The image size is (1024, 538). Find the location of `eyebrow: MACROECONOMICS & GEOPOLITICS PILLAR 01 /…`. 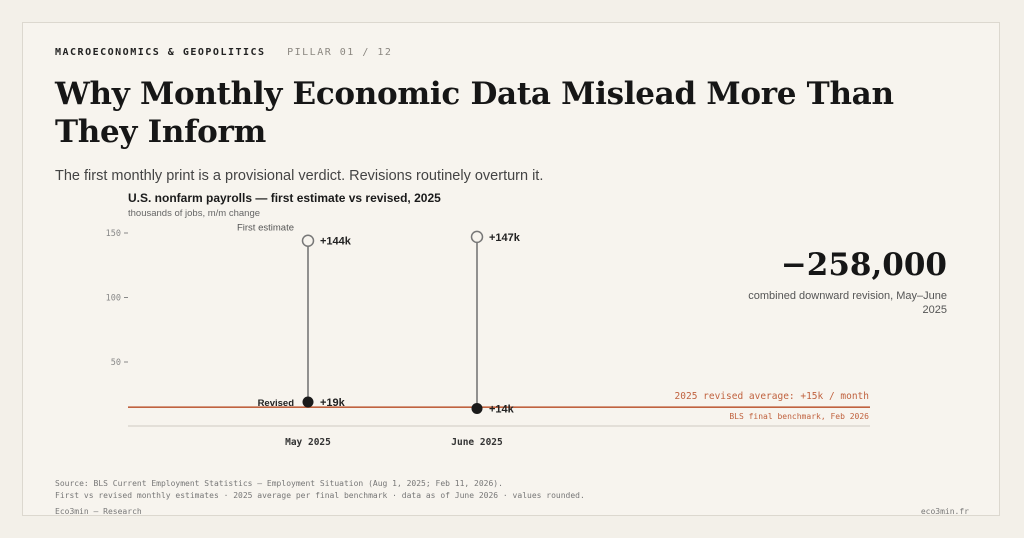

eyebrow: MACROECONOMICS & GEOPOLITICS PILLAR 01 /… is located at coordinates (223, 52).